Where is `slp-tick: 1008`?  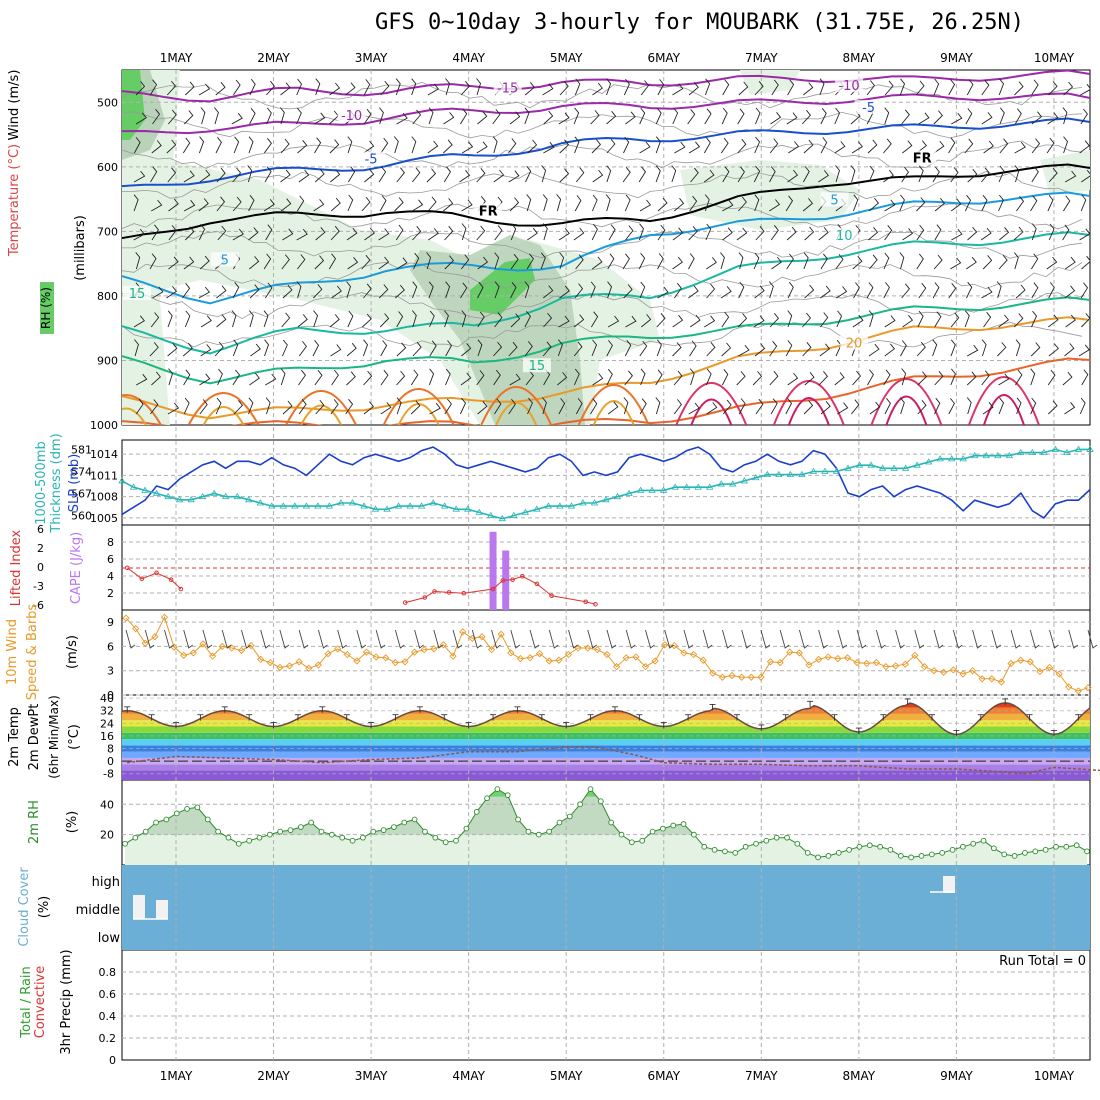 slp-tick: 1008 is located at coordinates (104, 497).